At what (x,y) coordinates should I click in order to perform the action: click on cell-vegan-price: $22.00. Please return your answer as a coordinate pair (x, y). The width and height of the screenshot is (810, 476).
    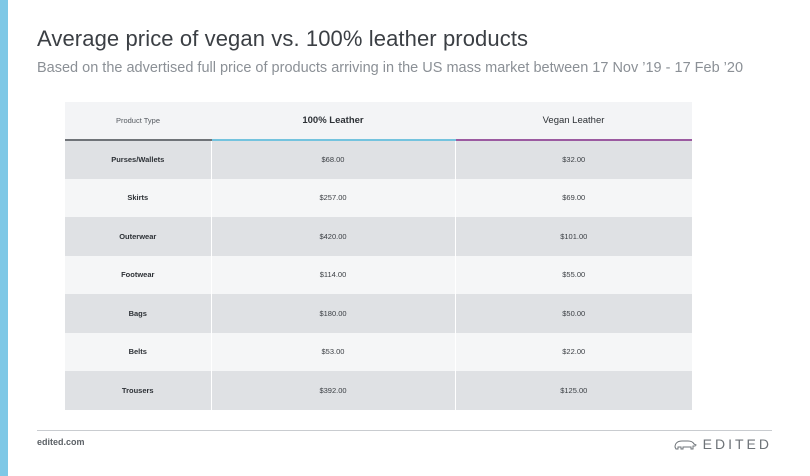
    Looking at the image, I should click on (573, 351).